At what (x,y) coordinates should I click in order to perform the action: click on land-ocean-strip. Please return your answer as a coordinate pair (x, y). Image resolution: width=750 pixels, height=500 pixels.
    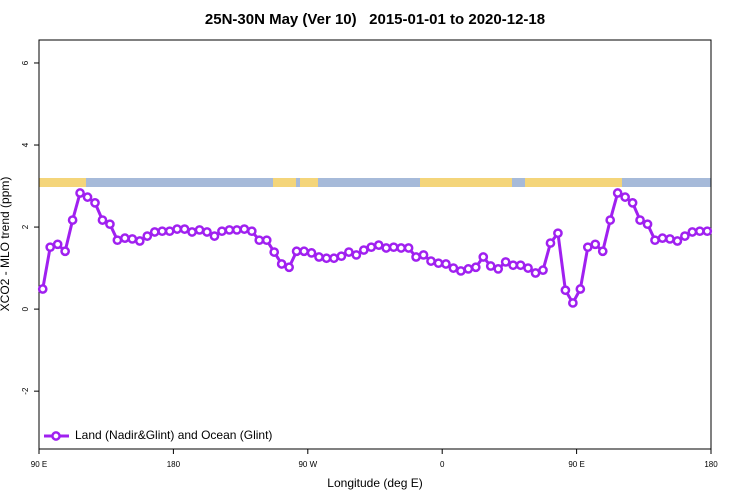
    Looking at the image, I should click on (375, 182).